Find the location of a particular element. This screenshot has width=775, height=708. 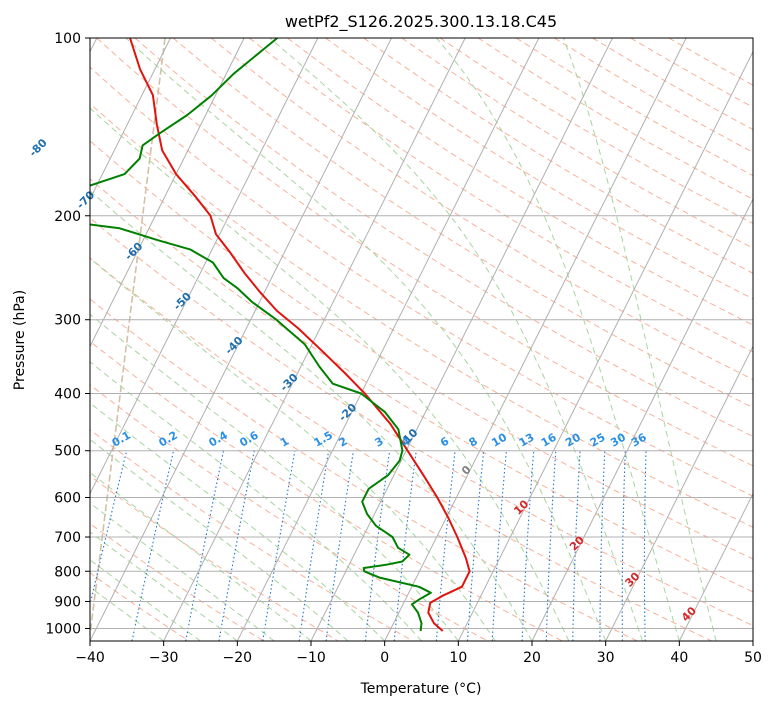

x-tick-label: 40 is located at coordinates (679, 658).